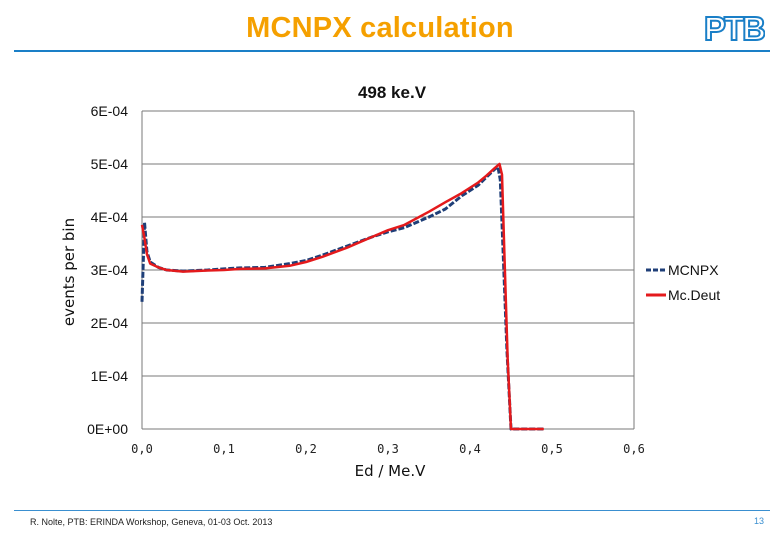 The width and height of the screenshot is (780, 540). I want to click on y-tick-label: 2E-04, so click(110, 323).